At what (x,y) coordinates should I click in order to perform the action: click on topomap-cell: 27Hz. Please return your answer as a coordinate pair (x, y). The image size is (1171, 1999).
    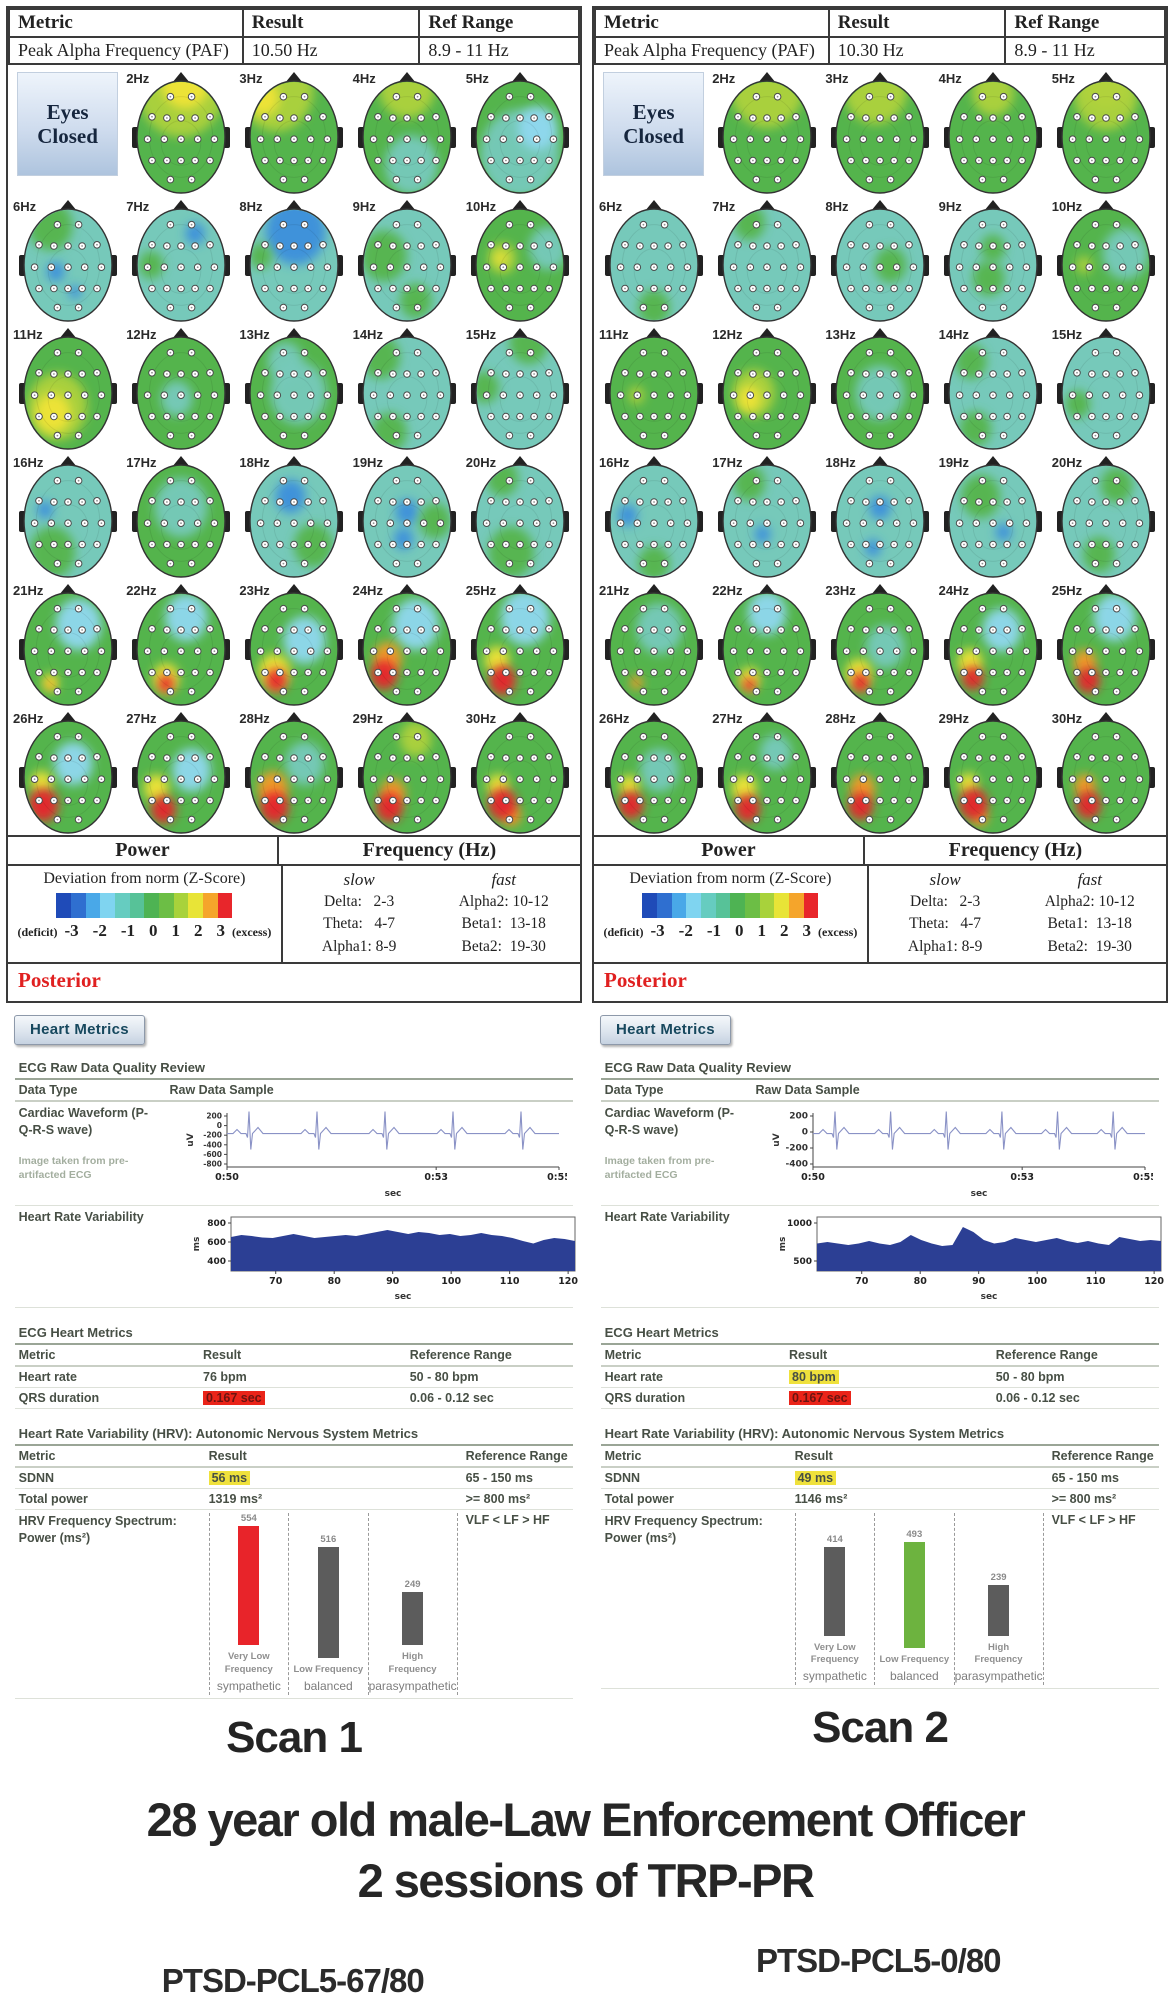
    Looking at the image, I should click on (766, 771).